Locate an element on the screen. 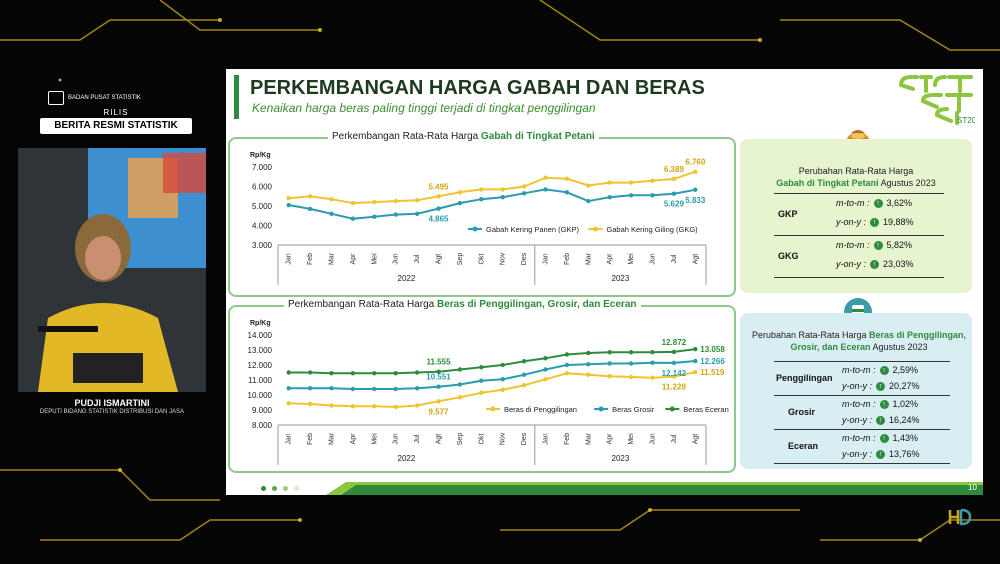 This screenshot has height=564, width=1000. gabah-panel-title-line1: Perubahan Rata-Rata Harga is located at coordinates (856, 171).